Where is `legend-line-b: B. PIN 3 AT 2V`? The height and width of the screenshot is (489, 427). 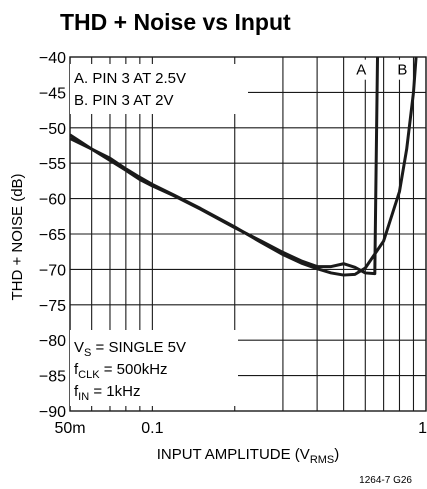
legend-line-b: B. PIN 3 AT 2V is located at coordinates (124, 100).